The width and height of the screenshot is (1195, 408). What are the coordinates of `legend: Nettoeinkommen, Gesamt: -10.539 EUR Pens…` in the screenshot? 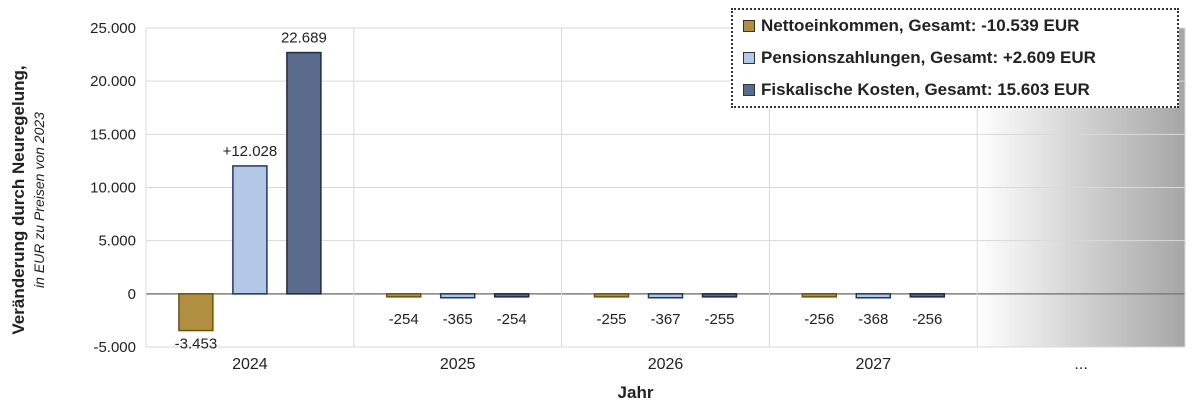 It's located at (955, 58).